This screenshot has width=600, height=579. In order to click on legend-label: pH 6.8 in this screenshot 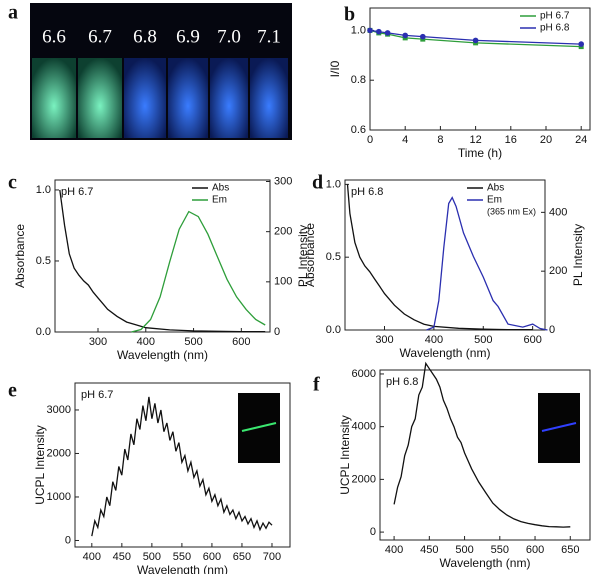, I will do `click(555, 28)`.